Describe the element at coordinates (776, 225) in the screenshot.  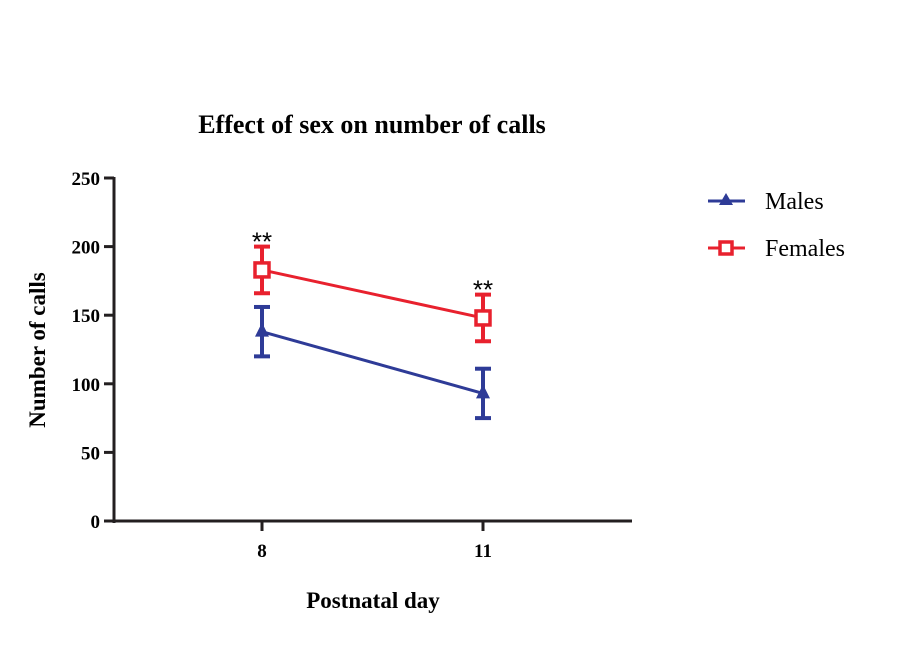
I see `legend: Males Females` at that location.